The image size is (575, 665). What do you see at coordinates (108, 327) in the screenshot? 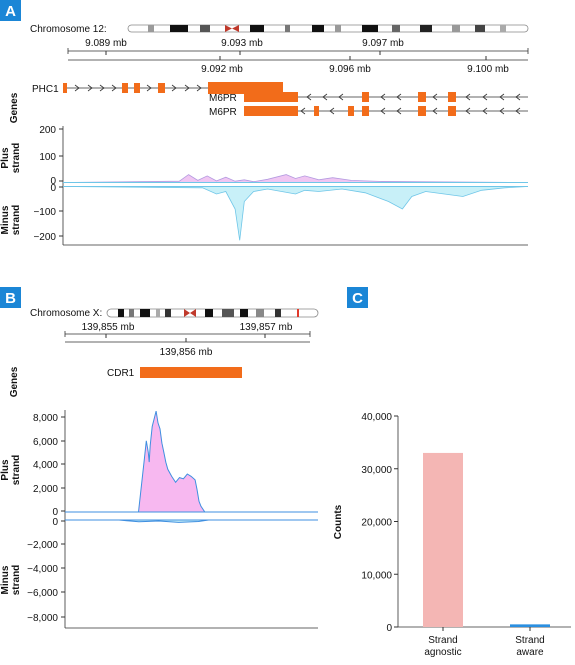
I see `panel-b-scale-top-1: 139,855 mb` at bounding box center [108, 327].